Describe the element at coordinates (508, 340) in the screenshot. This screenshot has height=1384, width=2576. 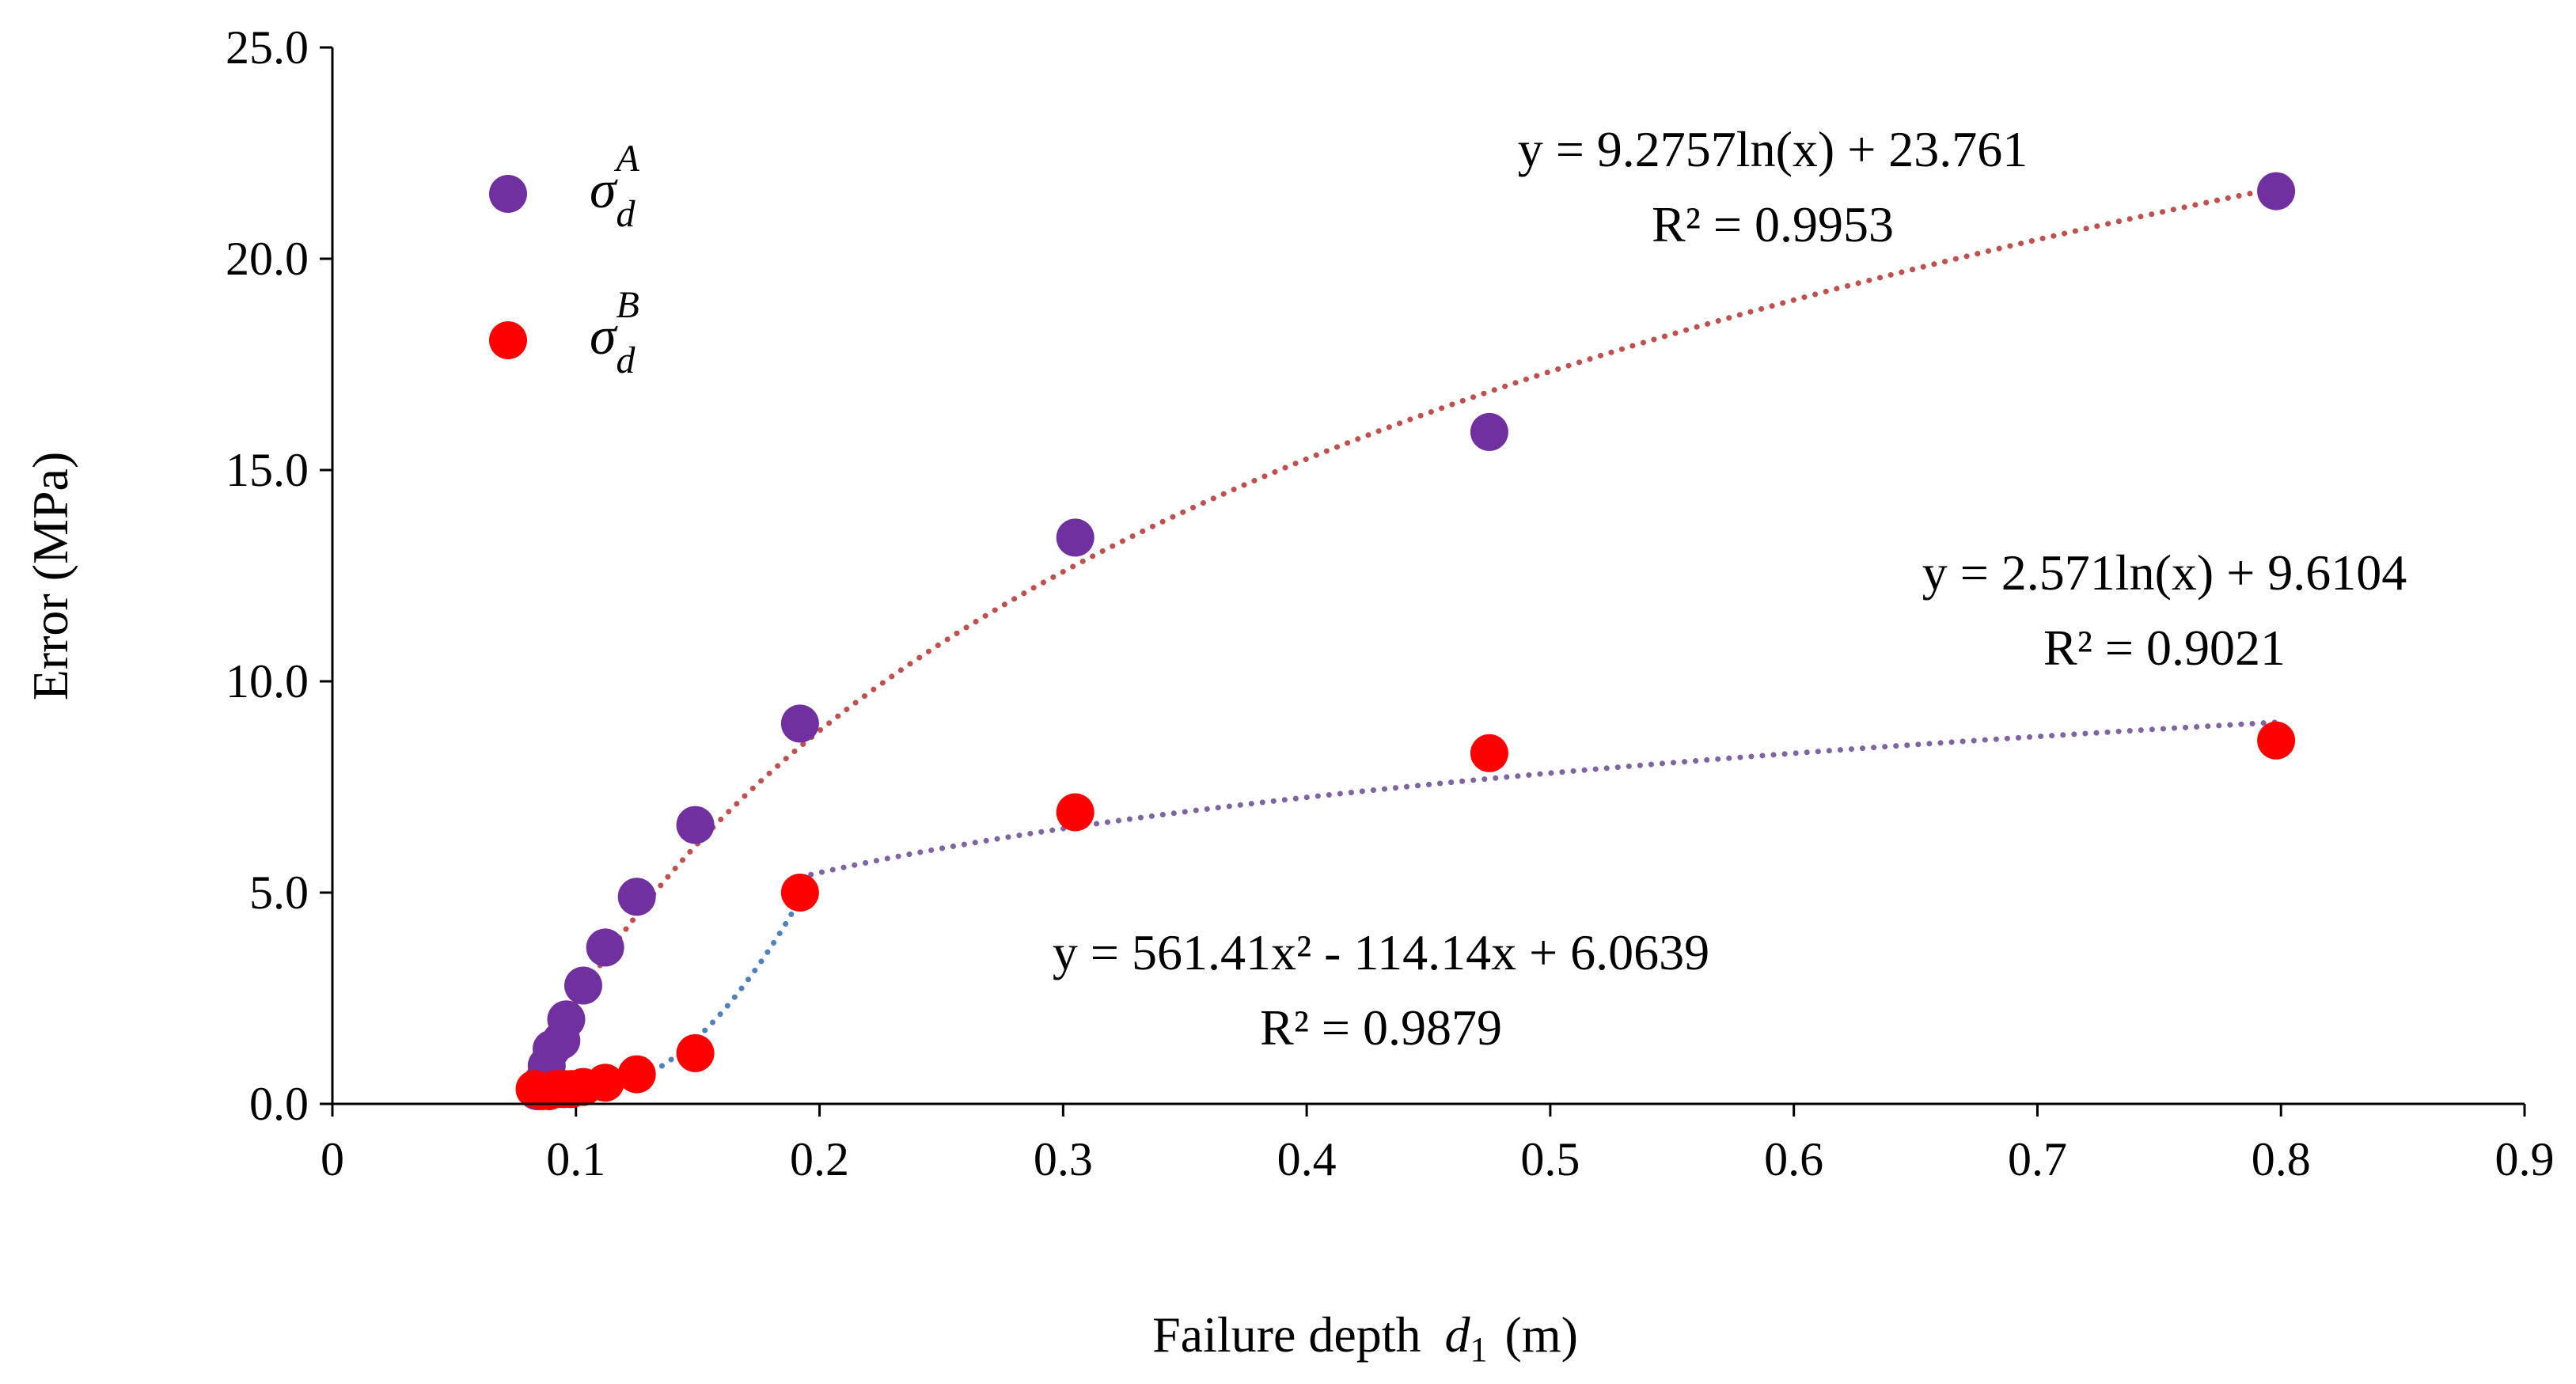
I see `legend-marker-sigma-b` at that location.